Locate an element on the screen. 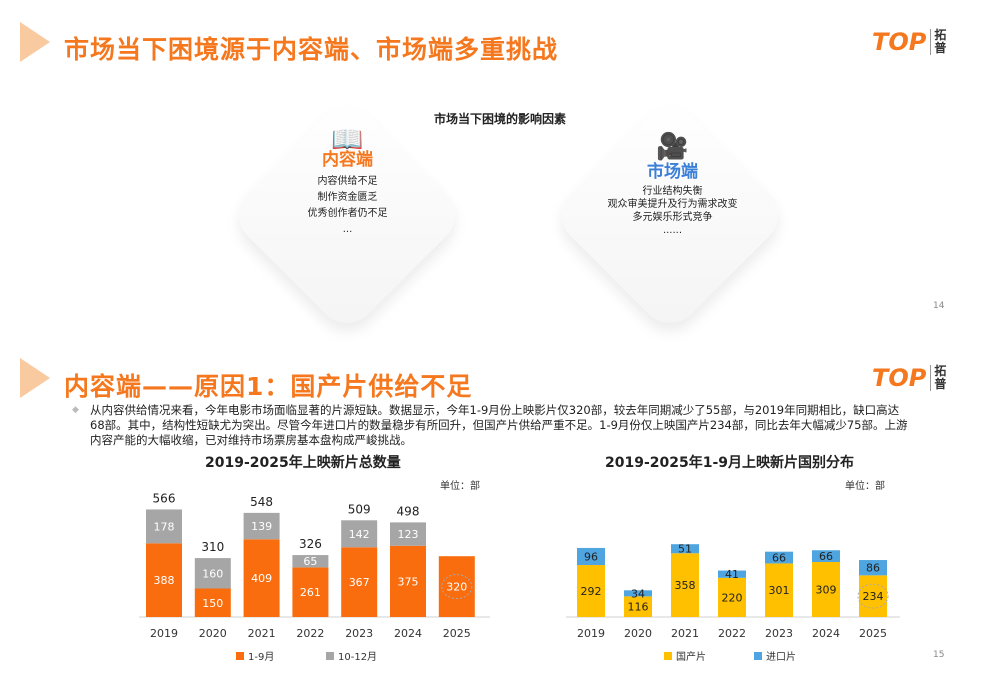 The width and height of the screenshot is (1000, 684). data-label: 367 is located at coordinates (359, 582).